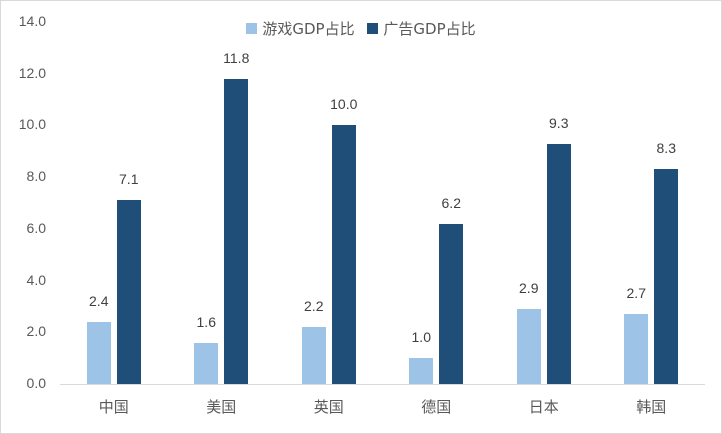  I want to click on data-label: 1.6, so click(206, 321).